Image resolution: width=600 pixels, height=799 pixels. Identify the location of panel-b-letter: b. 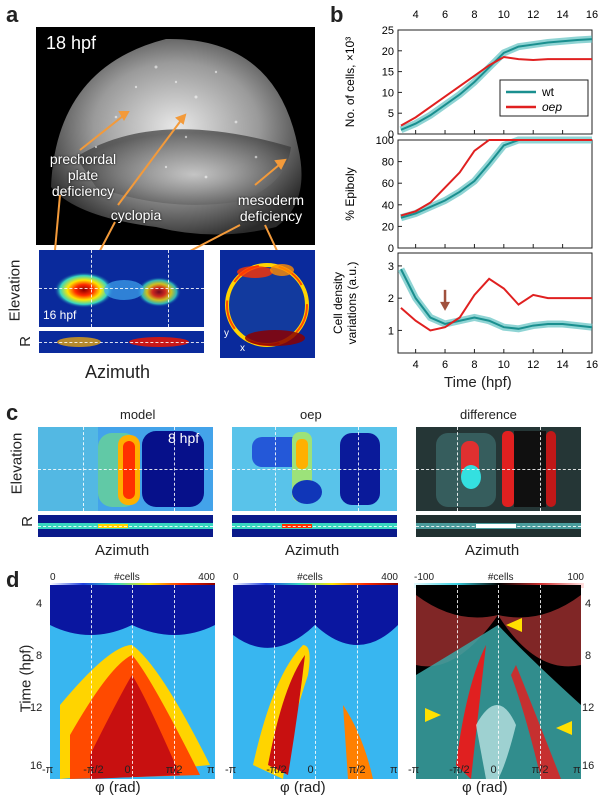
(337, 14).